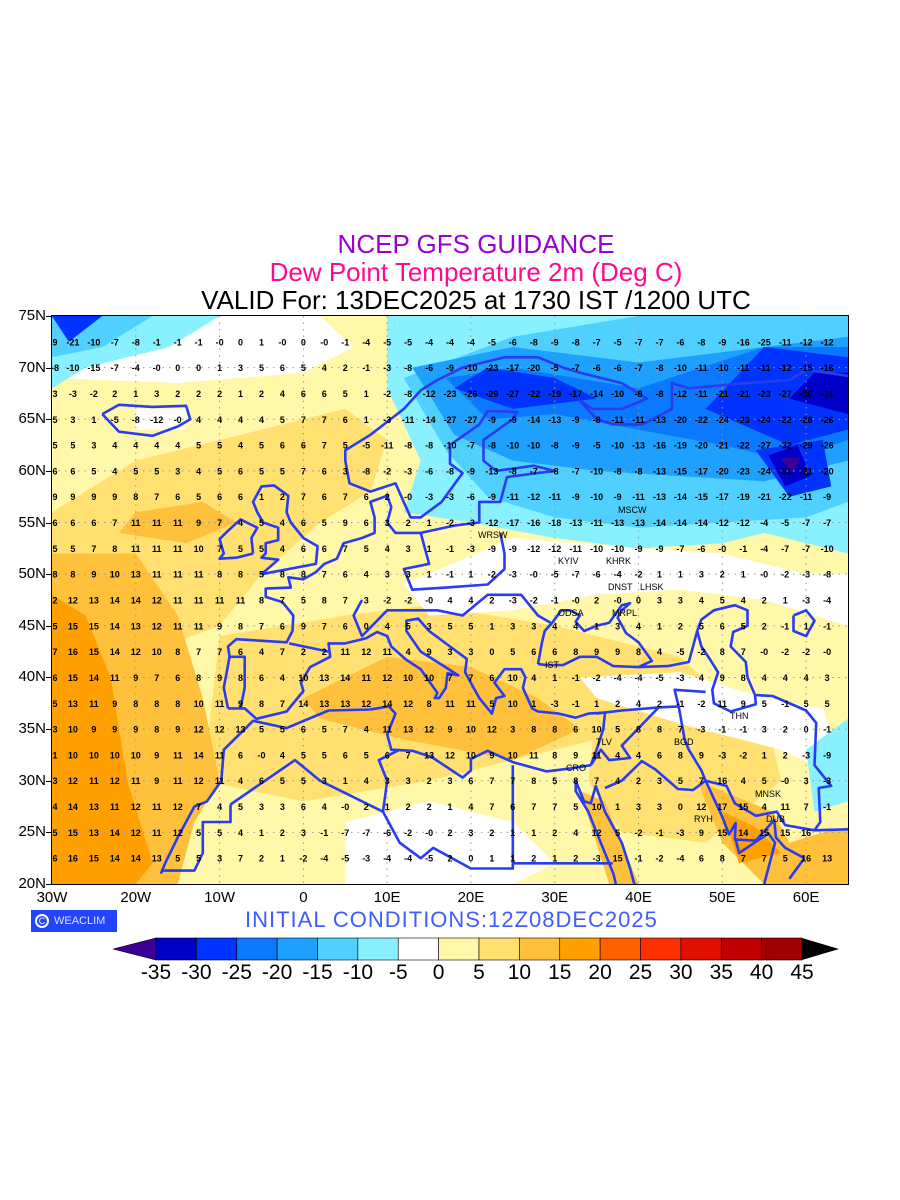 The height and width of the screenshot is (1200, 900). What do you see at coordinates (638, 575) in the screenshot?
I see `grid-value: -2` at bounding box center [638, 575].